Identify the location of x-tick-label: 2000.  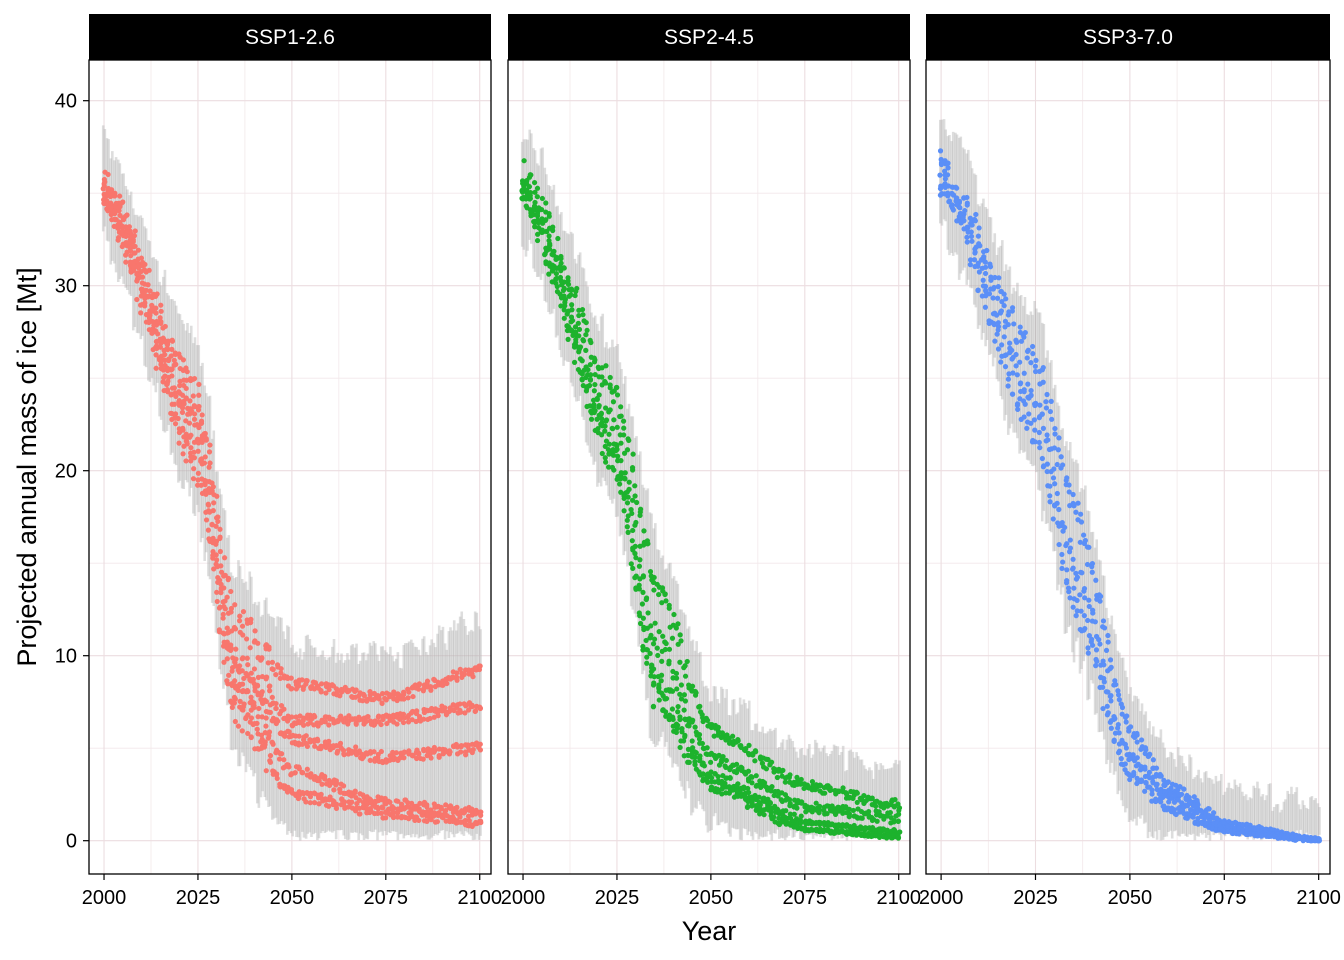
(523, 898).